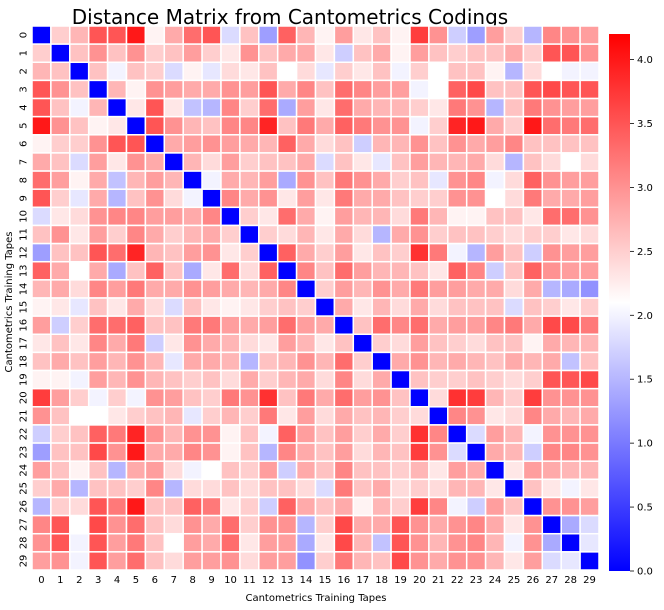 The height and width of the screenshot is (610, 664). I want to click on colorbar-tick-label: 4.0, so click(645, 60).